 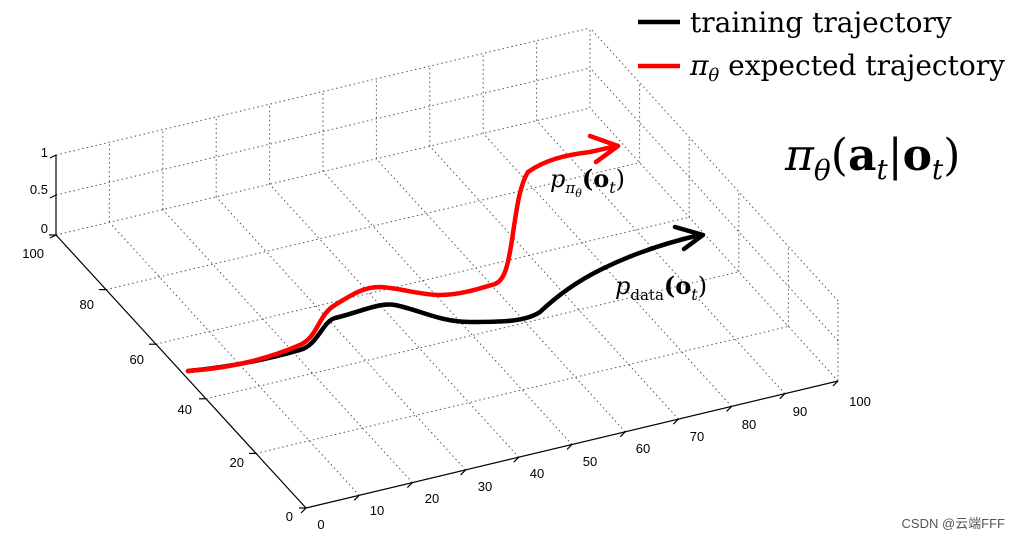 What do you see at coordinates (320, 524) in the screenshot?
I see `x-tick-label: 0` at bounding box center [320, 524].